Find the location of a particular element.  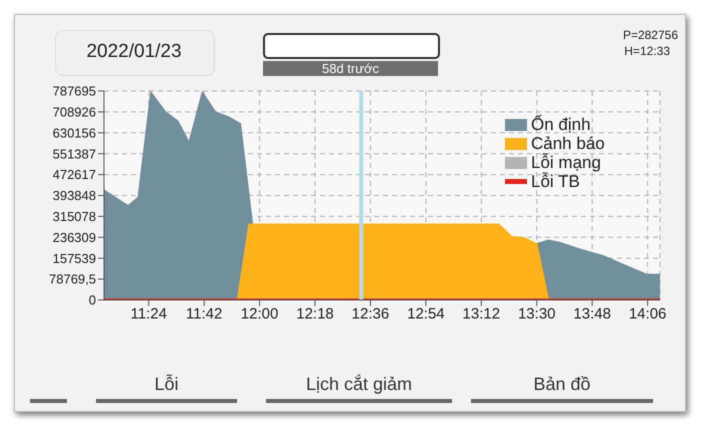

x-tick-label: 12:54 is located at coordinates (426, 314).